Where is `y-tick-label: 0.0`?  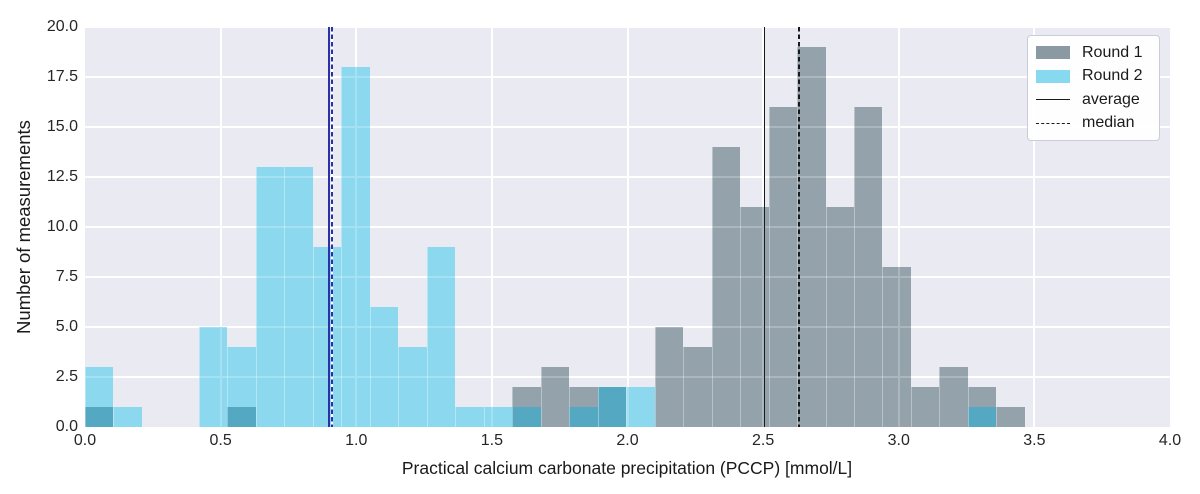
y-tick-label: 0.0 is located at coordinates (66, 426).